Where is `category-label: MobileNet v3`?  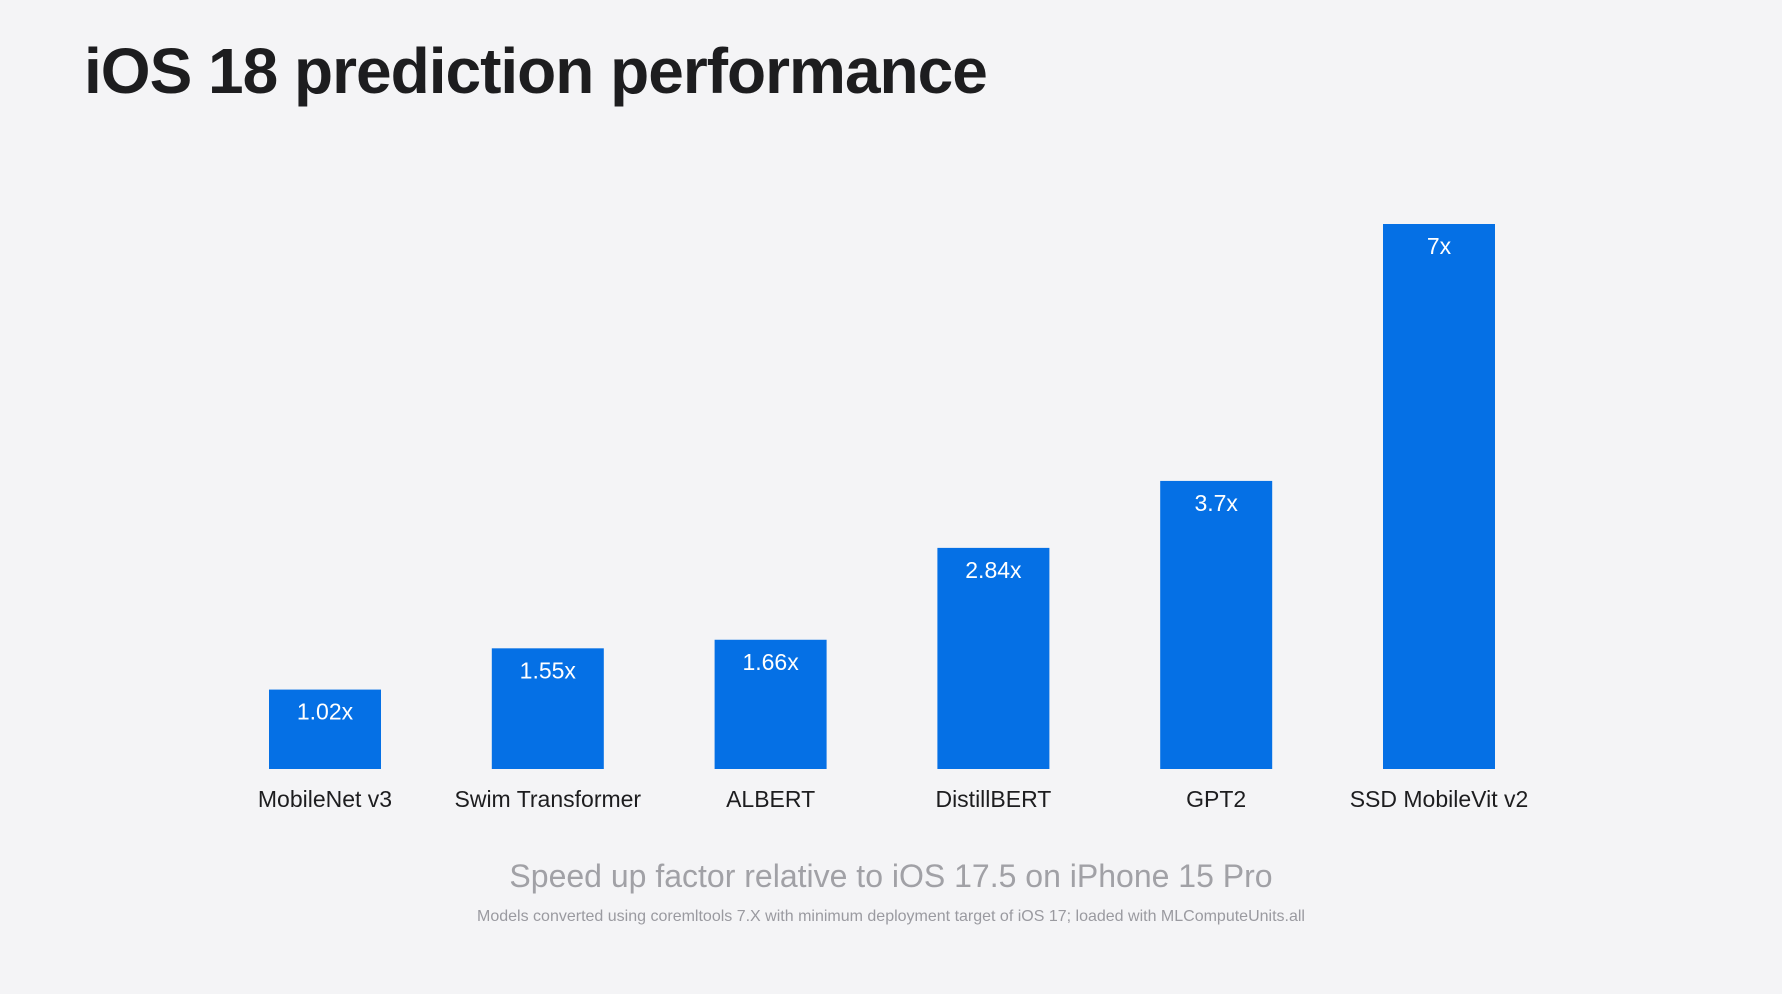
category-label: MobileNet v3 is located at coordinates (325, 799).